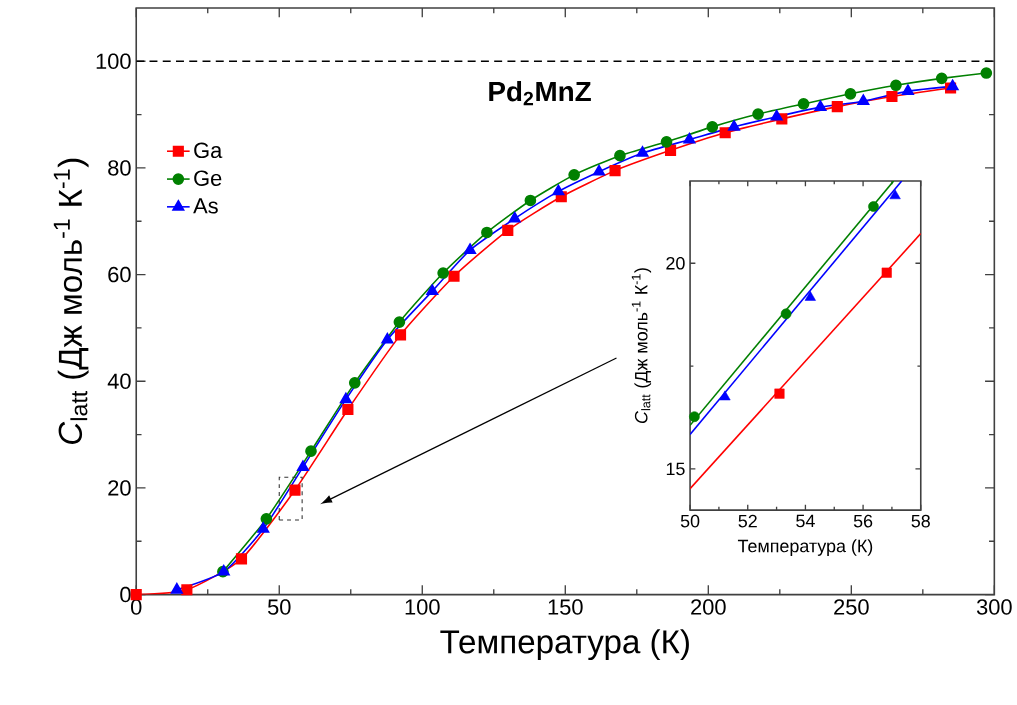 Image resolution: width=1017 pixels, height=705 pixels. I want to click on y-tick-label: 60, so click(119, 274).